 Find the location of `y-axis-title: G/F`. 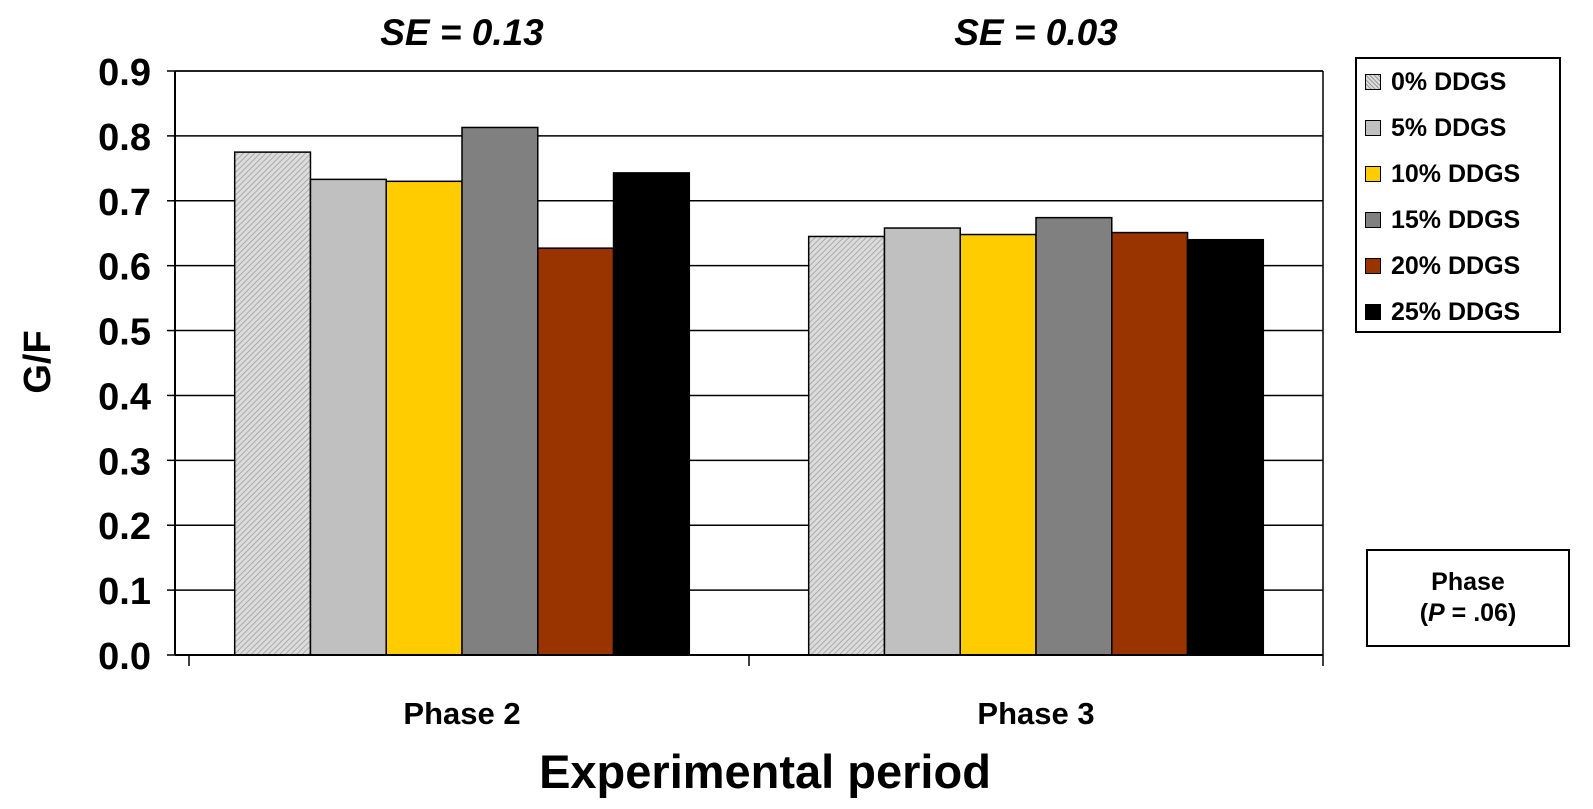

y-axis-title: G/F is located at coordinates (38, 361).